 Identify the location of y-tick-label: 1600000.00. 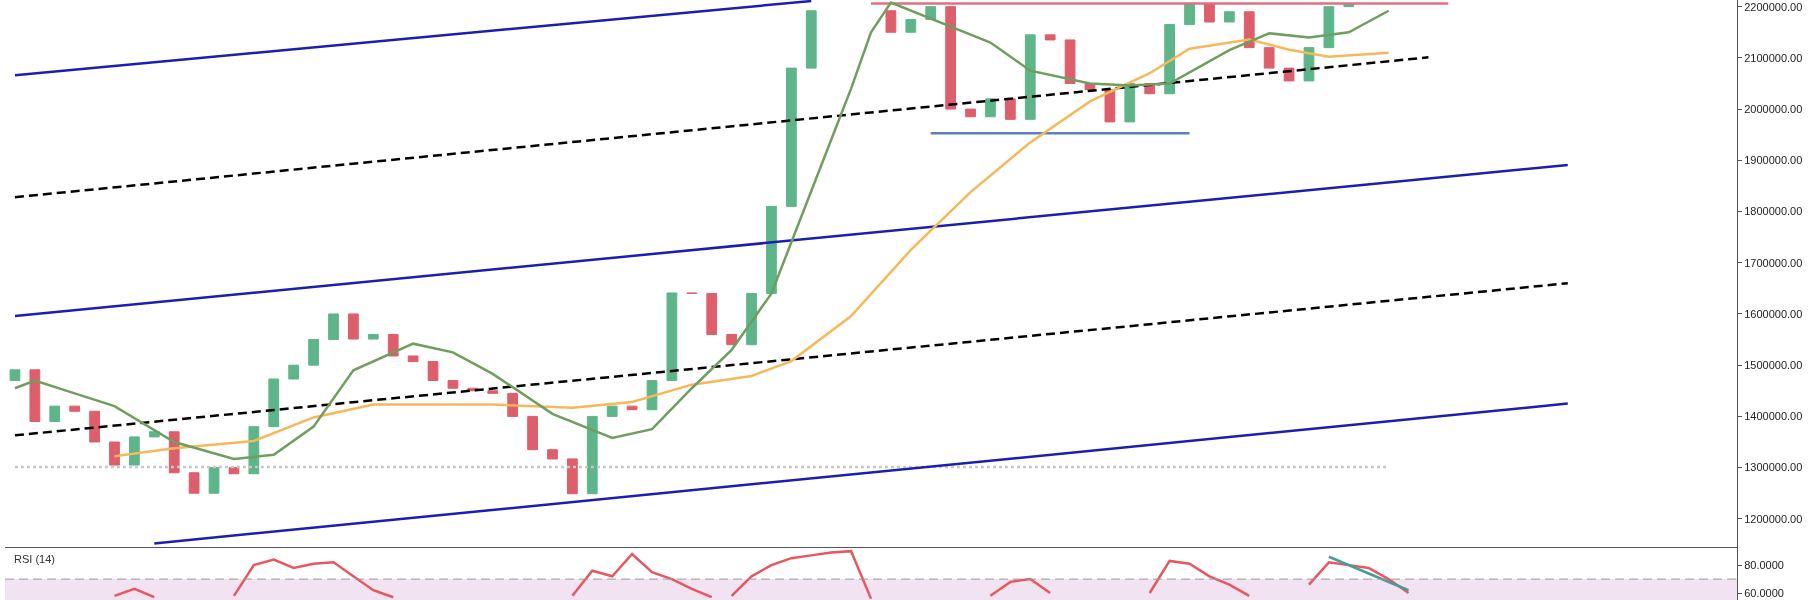
(1773, 313).